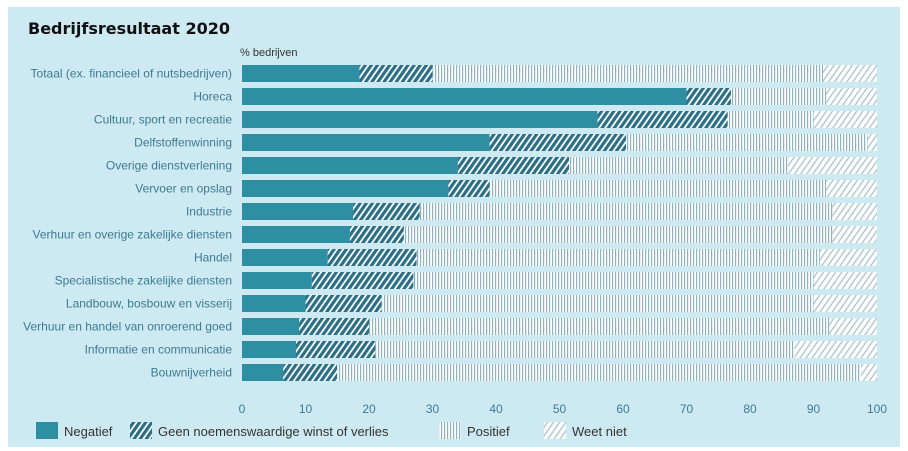  I want to click on legend-label: Positief, so click(488, 431).